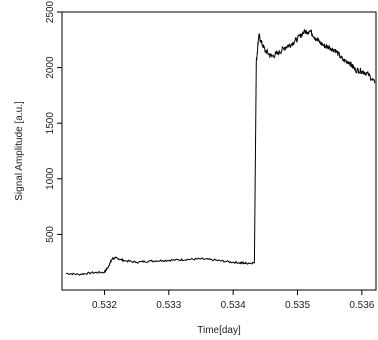 The width and height of the screenshot is (378, 340). Describe the element at coordinates (19, 151) in the screenshot. I see `y-axis-title: Signal Amplitude [a.u.]` at that location.